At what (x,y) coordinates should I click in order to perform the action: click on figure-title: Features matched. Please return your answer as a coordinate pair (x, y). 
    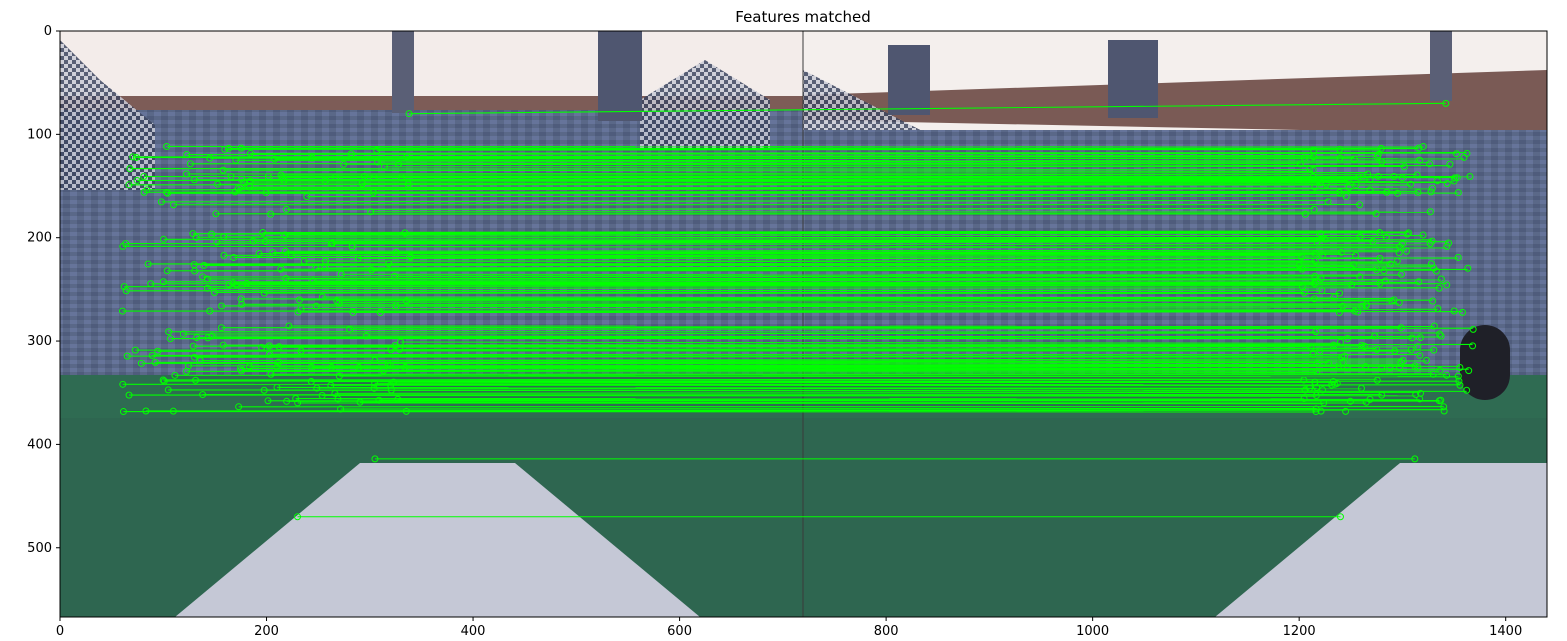
    Looking at the image, I should click on (802, 17).